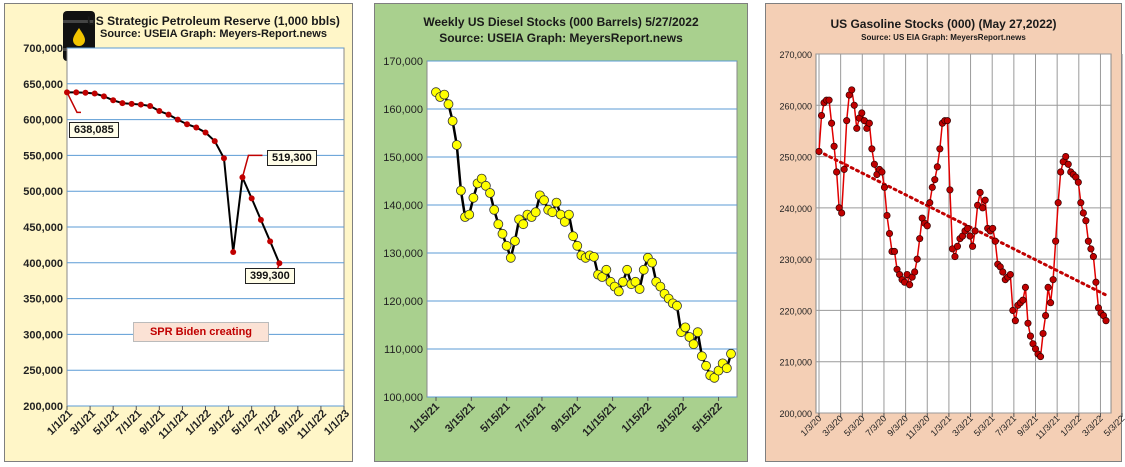 This screenshot has height=467, width=1125. What do you see at coordinates (795, 311) in the screenshot?
I see `y-tick-label: 220,000` at bounding box center [795, 311].